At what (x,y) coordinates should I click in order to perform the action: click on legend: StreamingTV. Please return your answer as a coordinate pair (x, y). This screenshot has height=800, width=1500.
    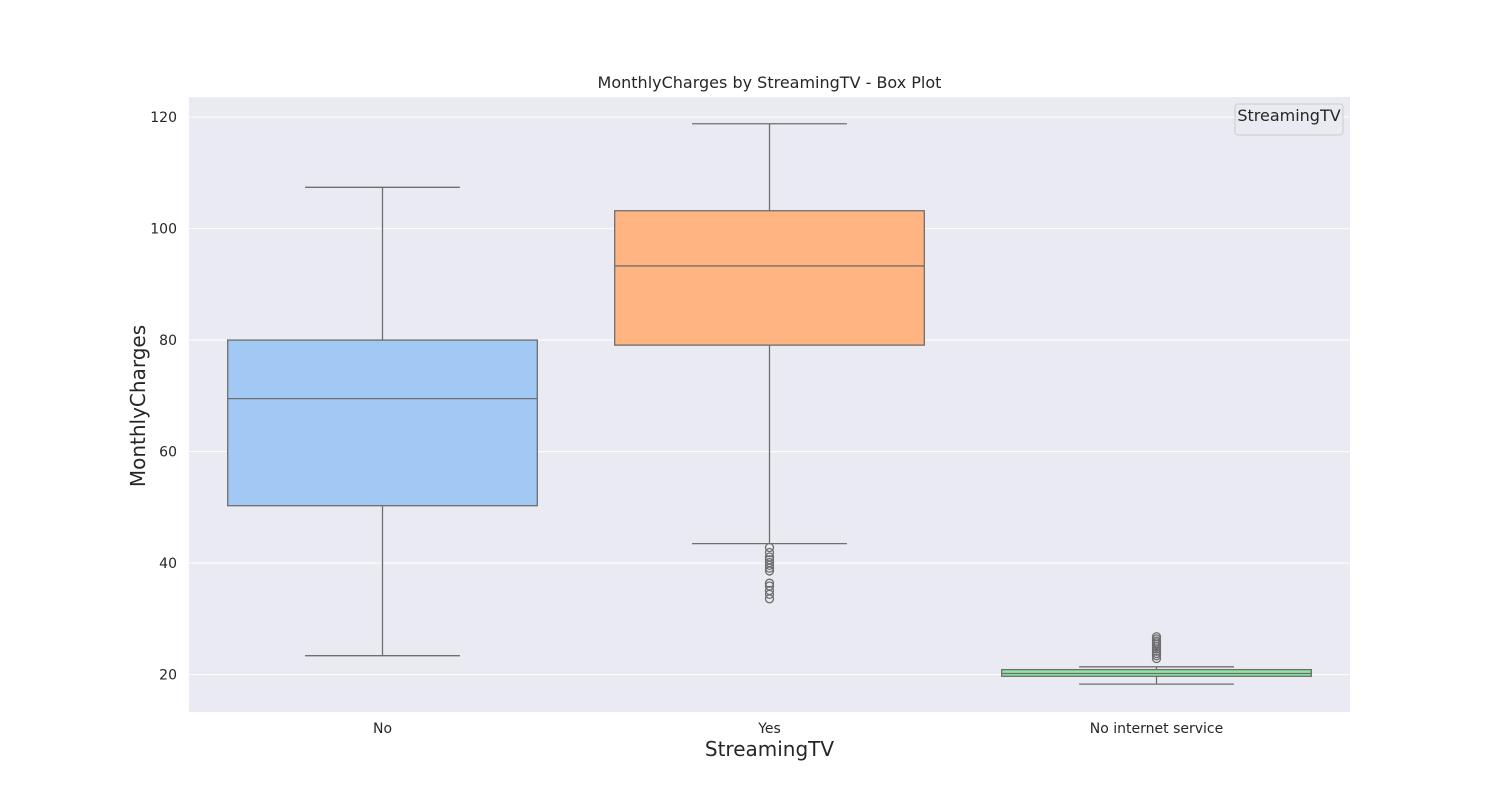
    Looking at the image, I should click on (1289, 119).